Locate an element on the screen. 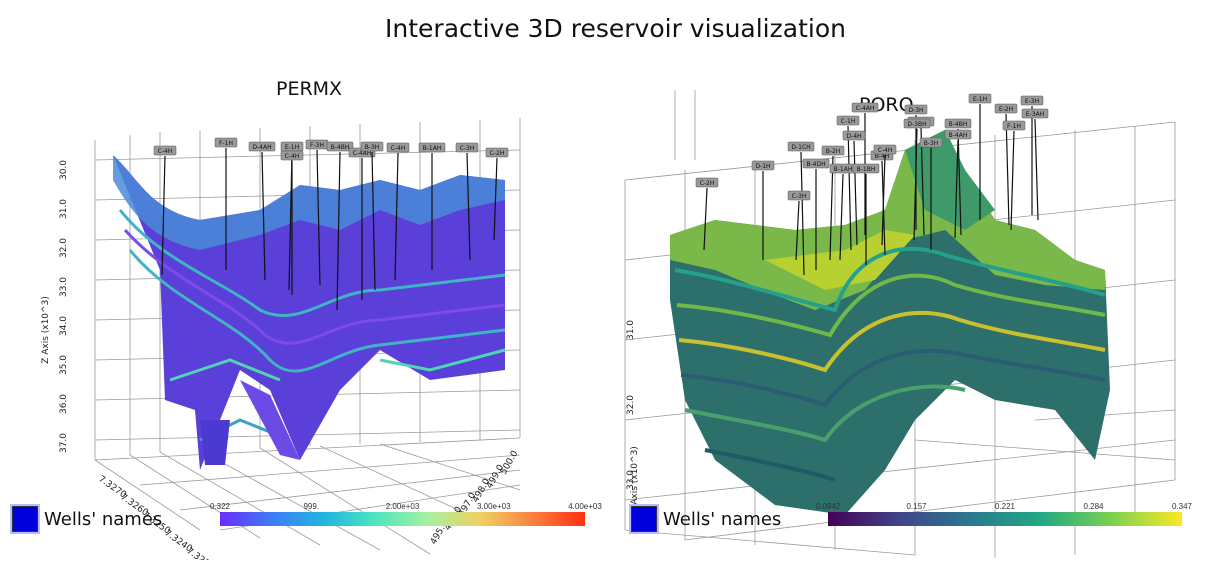 The width and height of the screenshot is (1231, 564). well-d-1h: D-1H is located at coordinates (763, 210).